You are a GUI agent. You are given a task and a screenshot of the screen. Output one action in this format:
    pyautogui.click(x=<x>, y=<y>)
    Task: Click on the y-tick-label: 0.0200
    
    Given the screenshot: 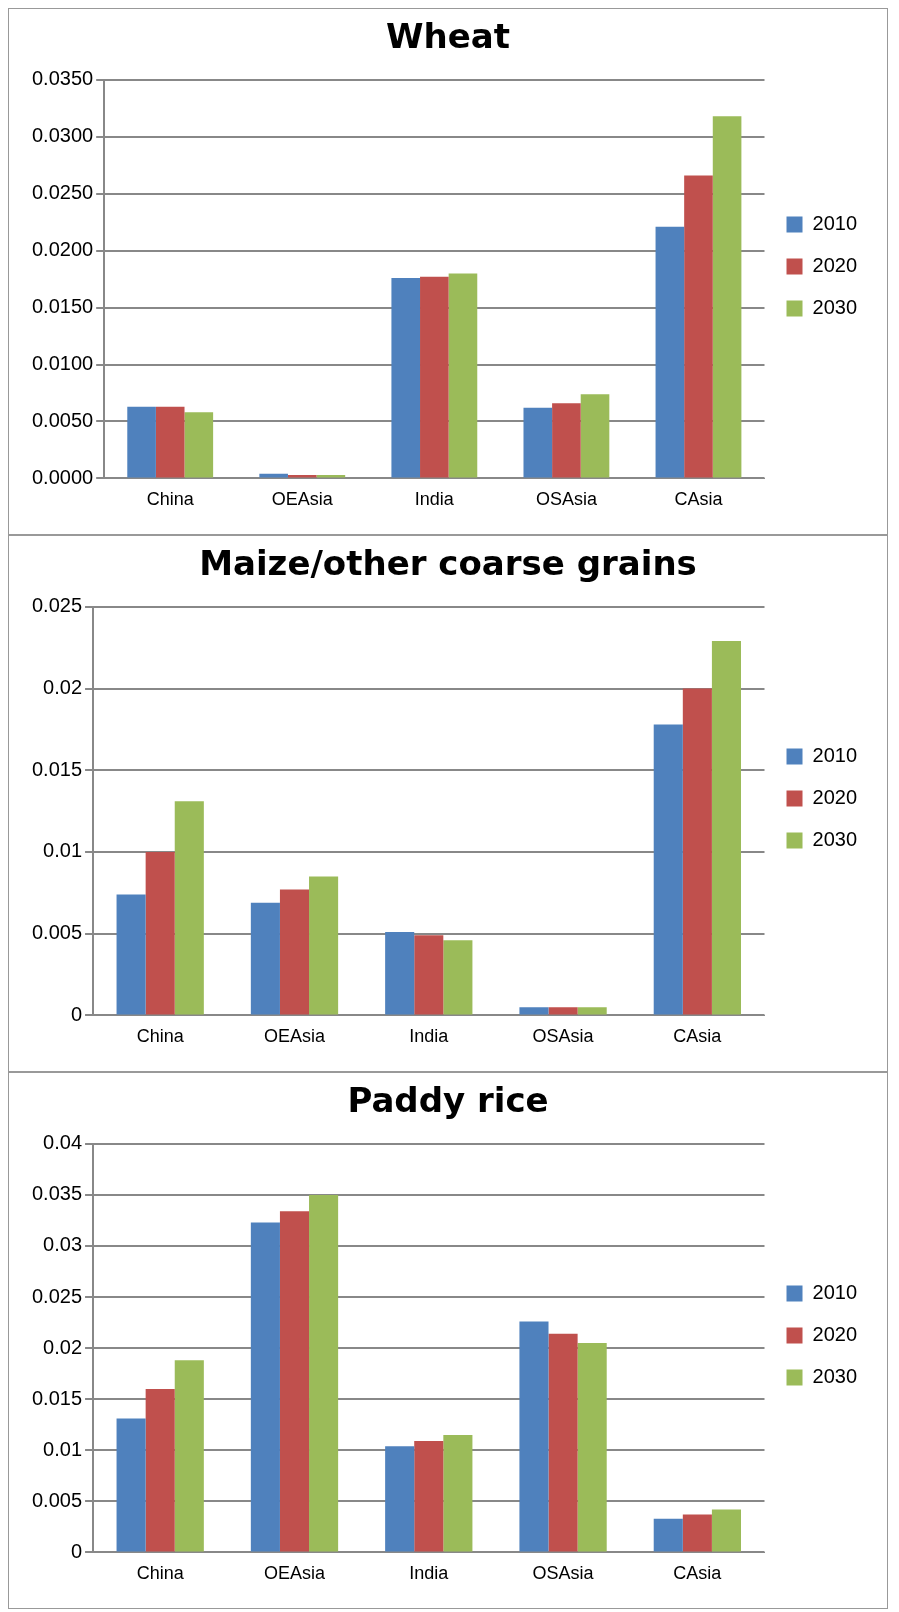 What is the action you would take?
    pyautogui.click(x=63, y=249)
    